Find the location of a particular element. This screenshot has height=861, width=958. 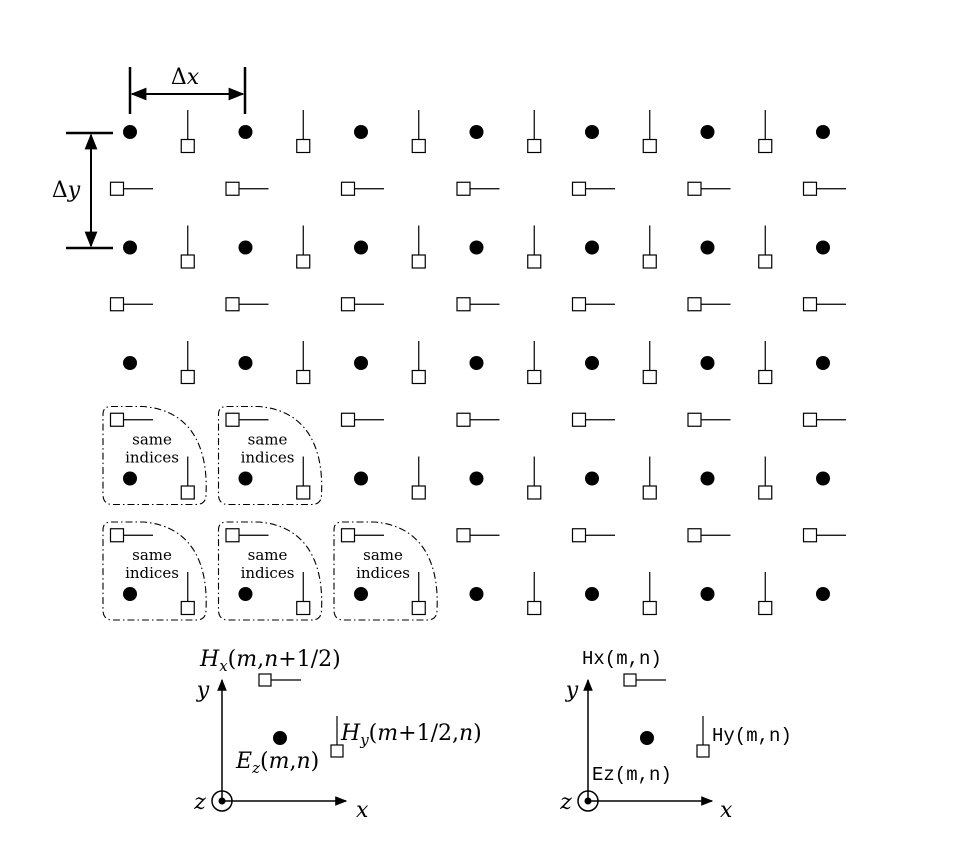

dy-dimension: Δy is located at coordinates (82, 190).